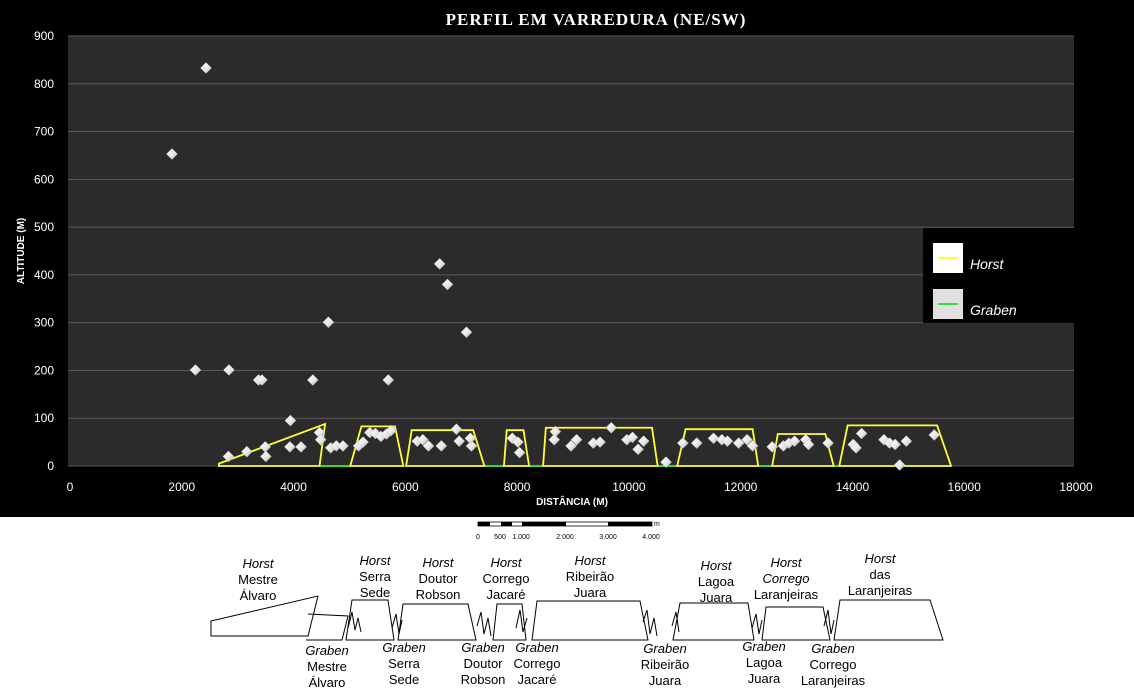 This screenshot has width=1134, height=688. What do you see at coordinates (716, 581) in the screenshot?
I see `schematic-name-label: Lagoa` at bounding box center [716, 581].